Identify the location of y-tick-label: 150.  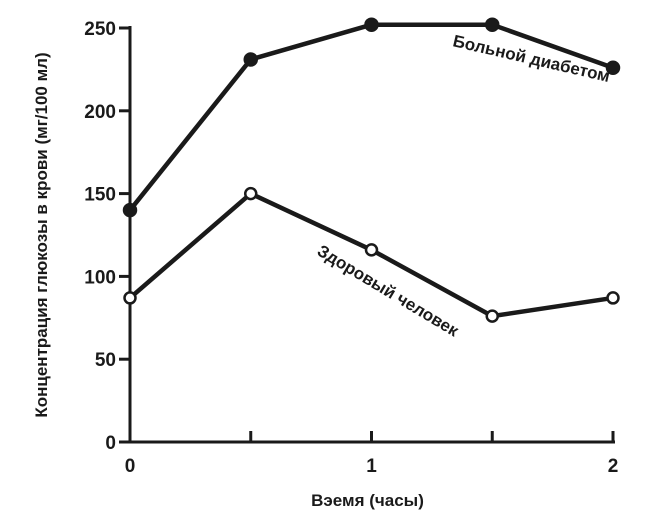
(100, 195).